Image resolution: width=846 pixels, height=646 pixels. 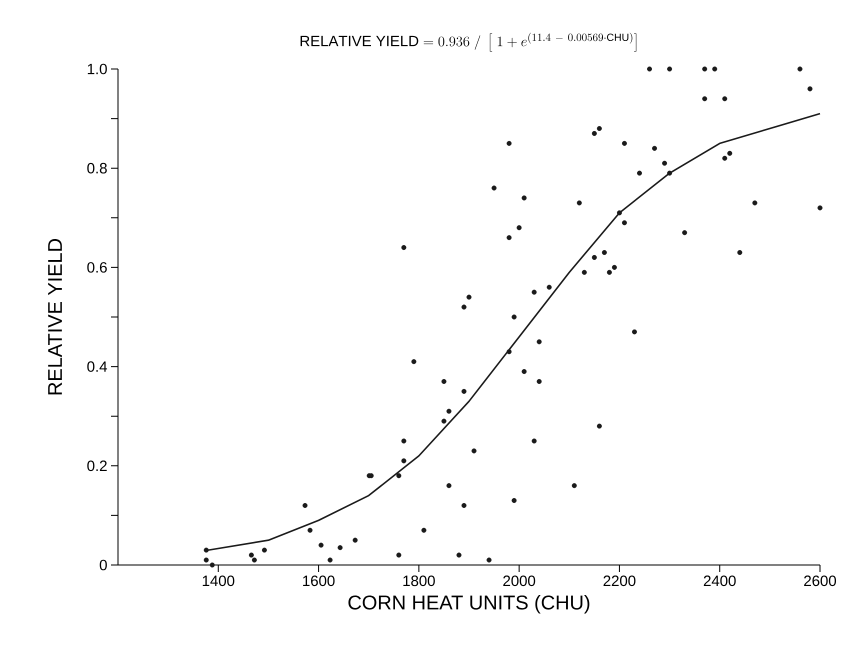 I want to click on x-tick-label: 1600, so click(x=319, y=581).